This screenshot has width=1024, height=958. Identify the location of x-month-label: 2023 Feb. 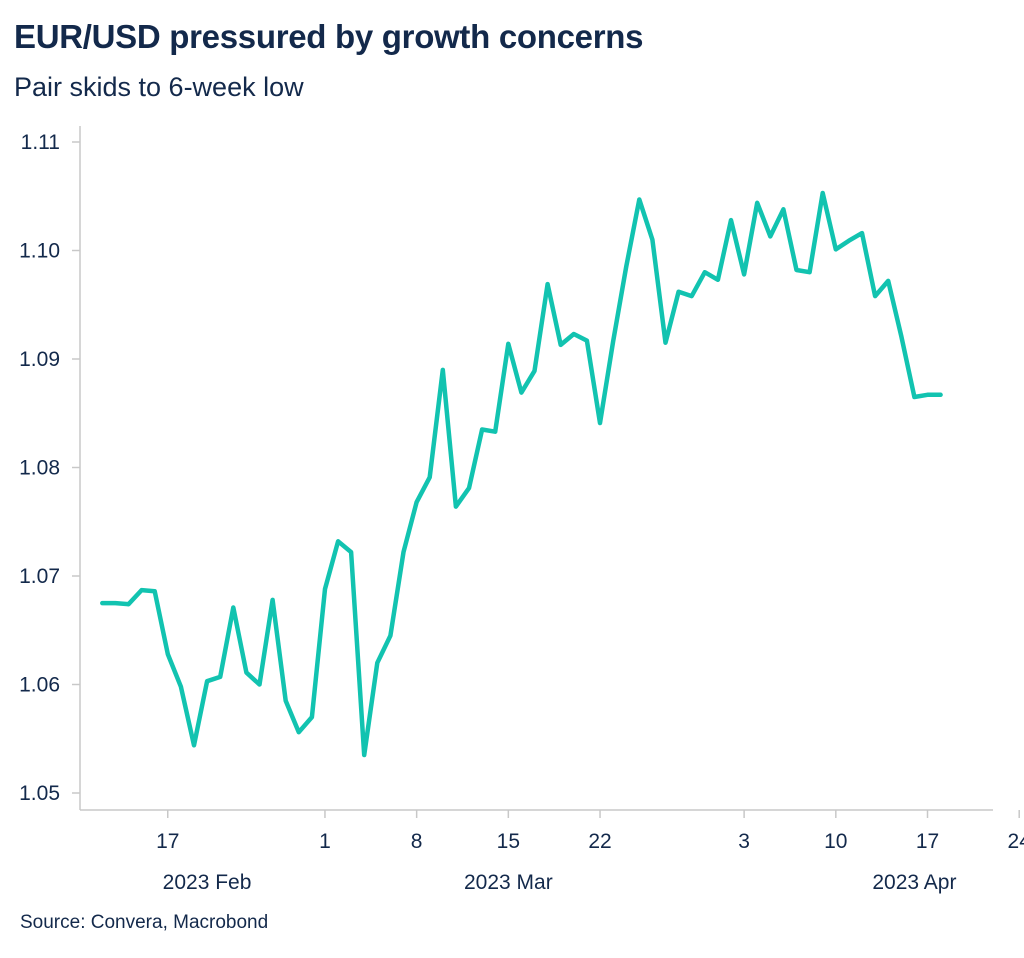
(207, 882).